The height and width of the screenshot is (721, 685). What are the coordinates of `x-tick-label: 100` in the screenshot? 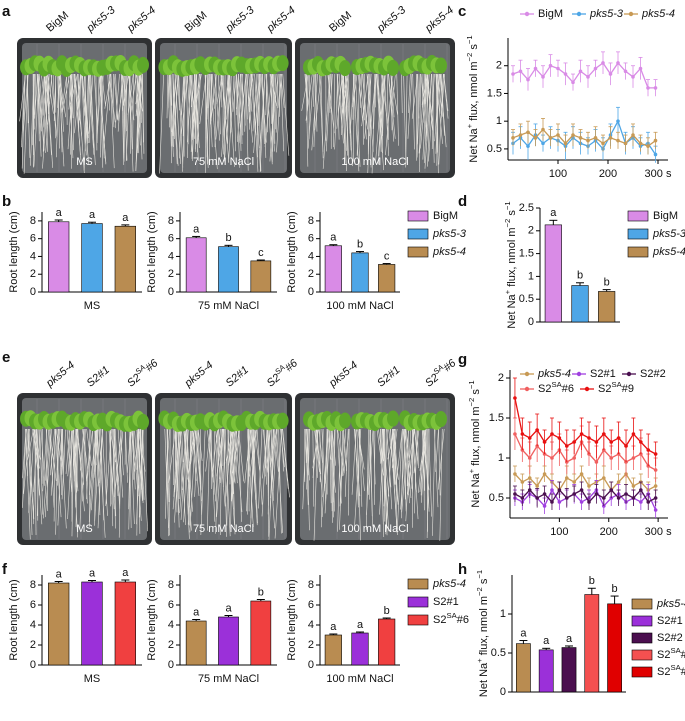 It's located at (559, 532).